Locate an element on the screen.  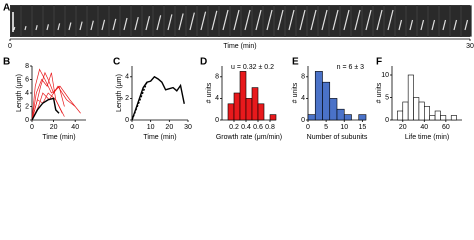
y-tick-label: 10 is located at coordinates (385, 75).